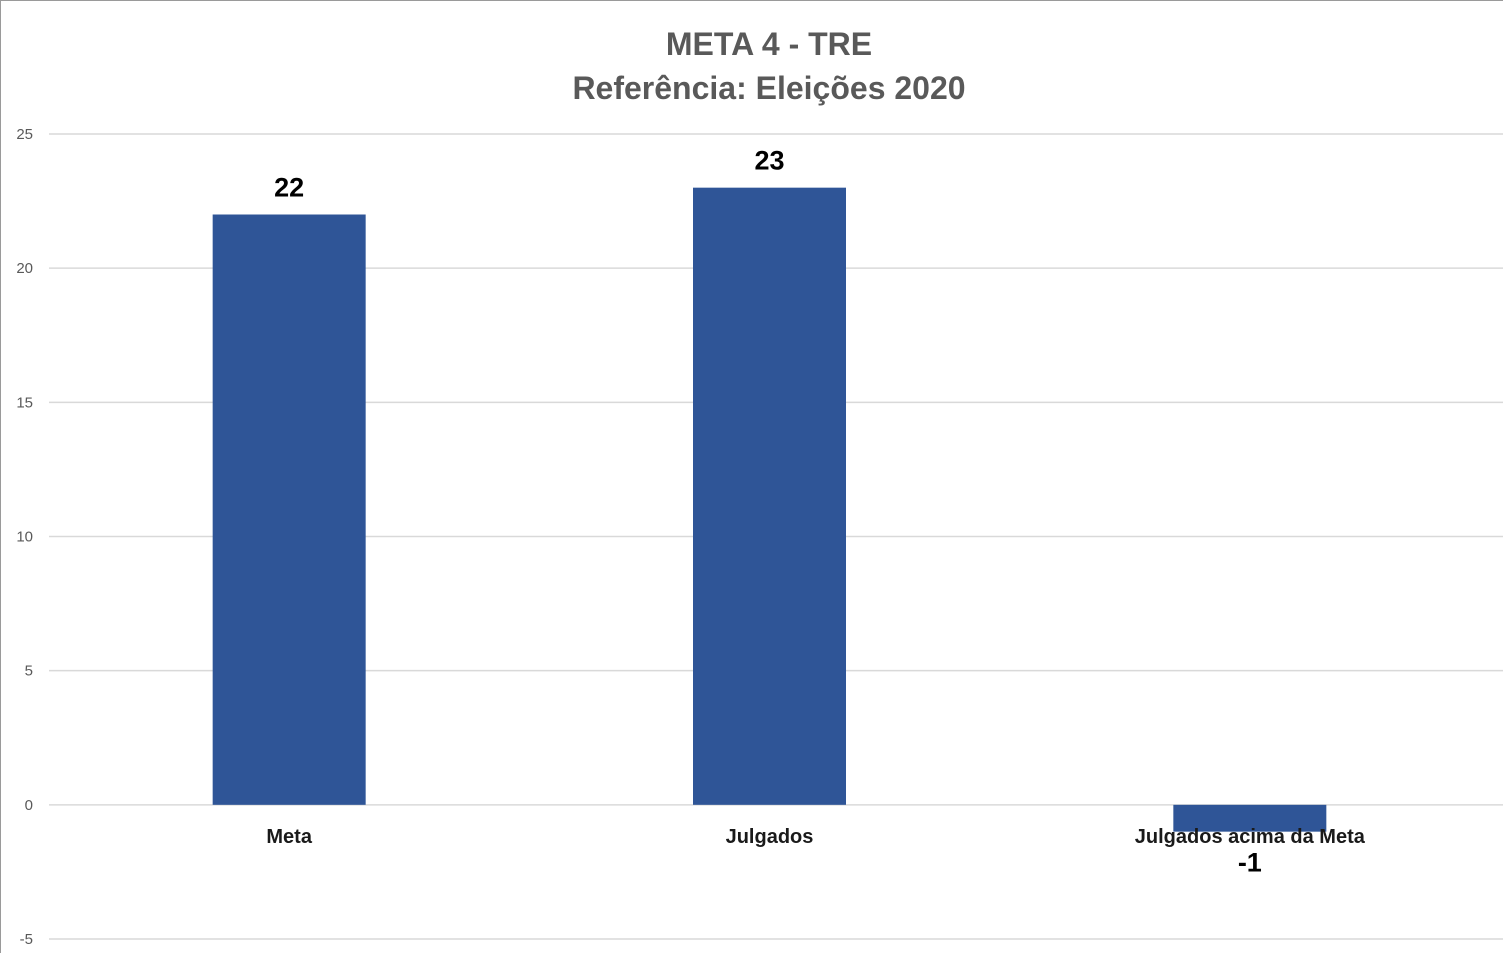 The height and width of the screenshot is (954, 1503). Describe the element at coordinates (24, 268) in the screenshot. I see `y-tick-label: 20` at that location.